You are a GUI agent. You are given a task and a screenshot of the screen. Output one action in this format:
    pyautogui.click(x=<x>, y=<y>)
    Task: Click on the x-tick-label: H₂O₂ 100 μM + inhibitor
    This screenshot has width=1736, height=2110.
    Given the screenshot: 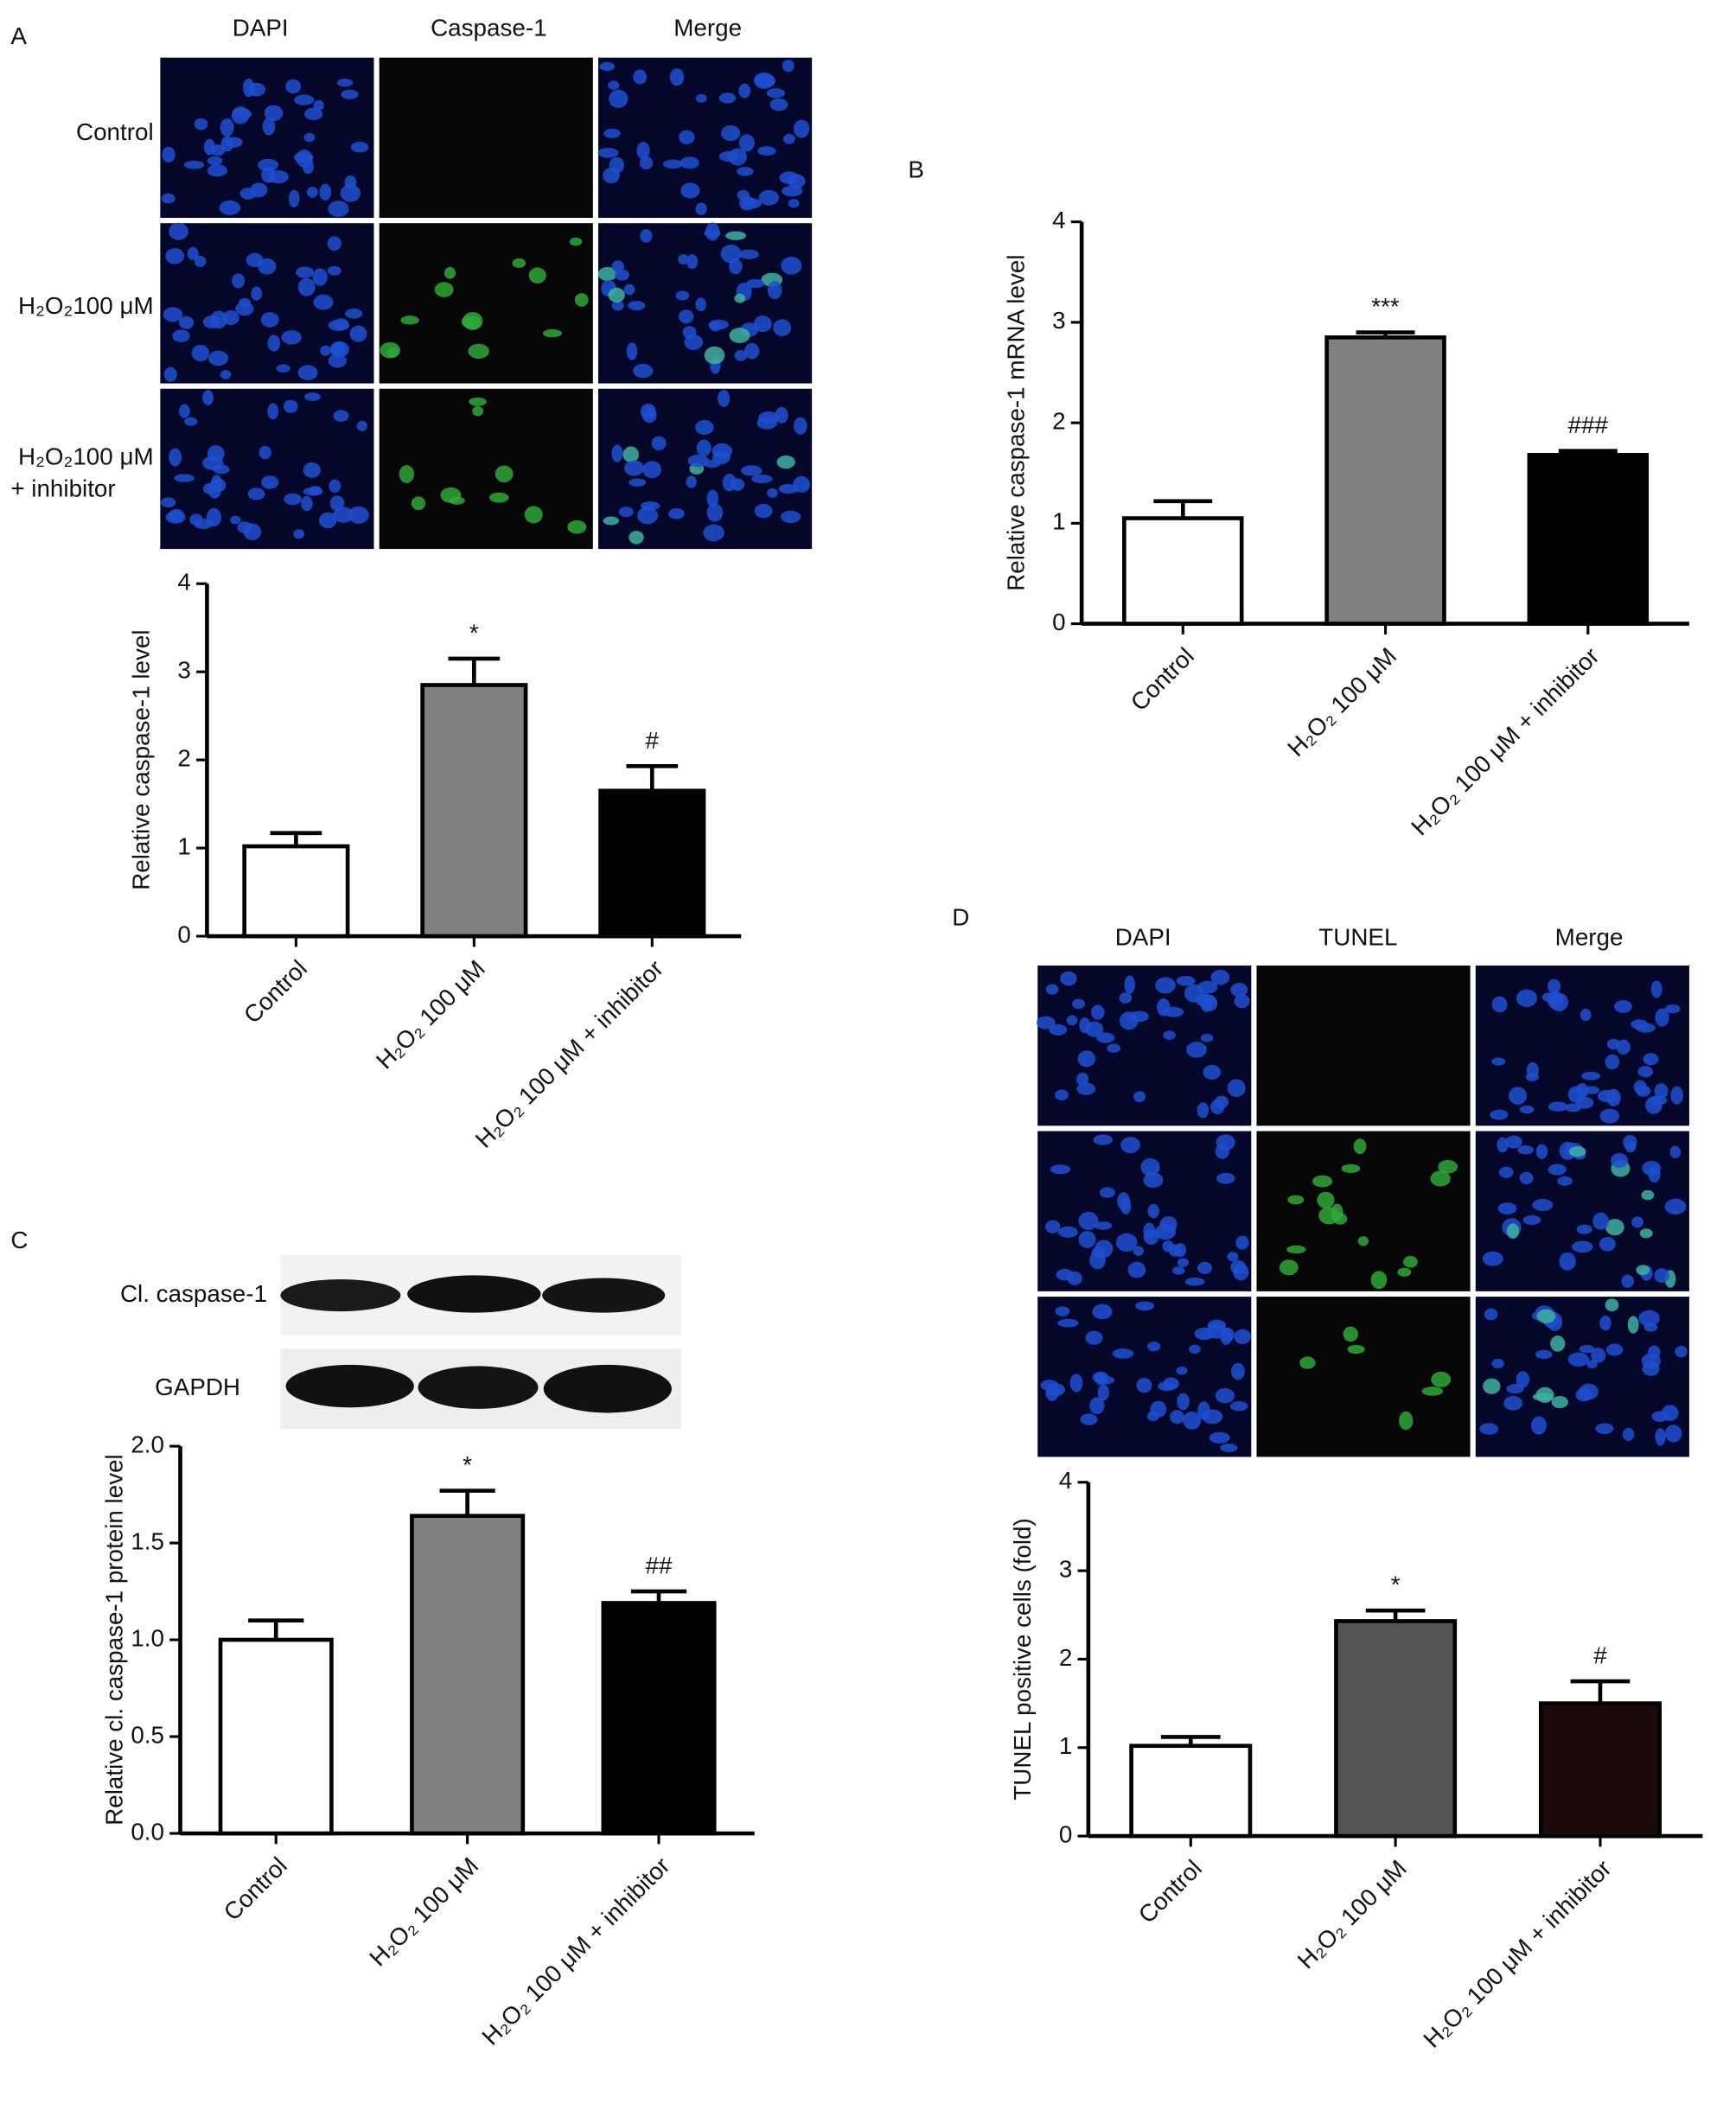 What is the action you would take?
    pyautogui.click(x=575, y=1951)
    